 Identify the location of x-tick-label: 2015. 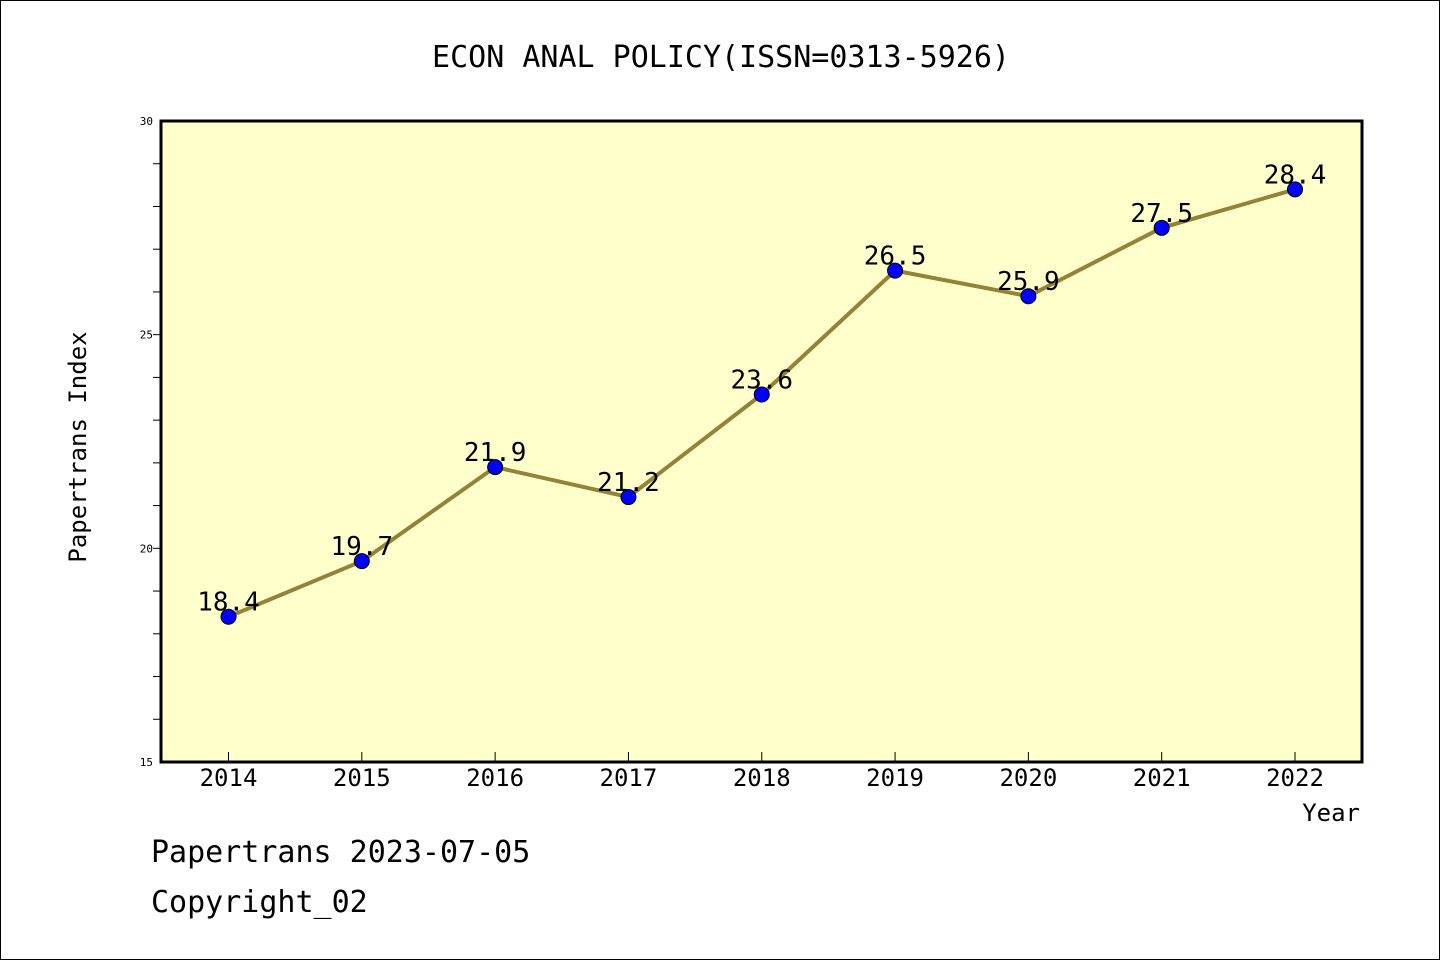
(362, 778).